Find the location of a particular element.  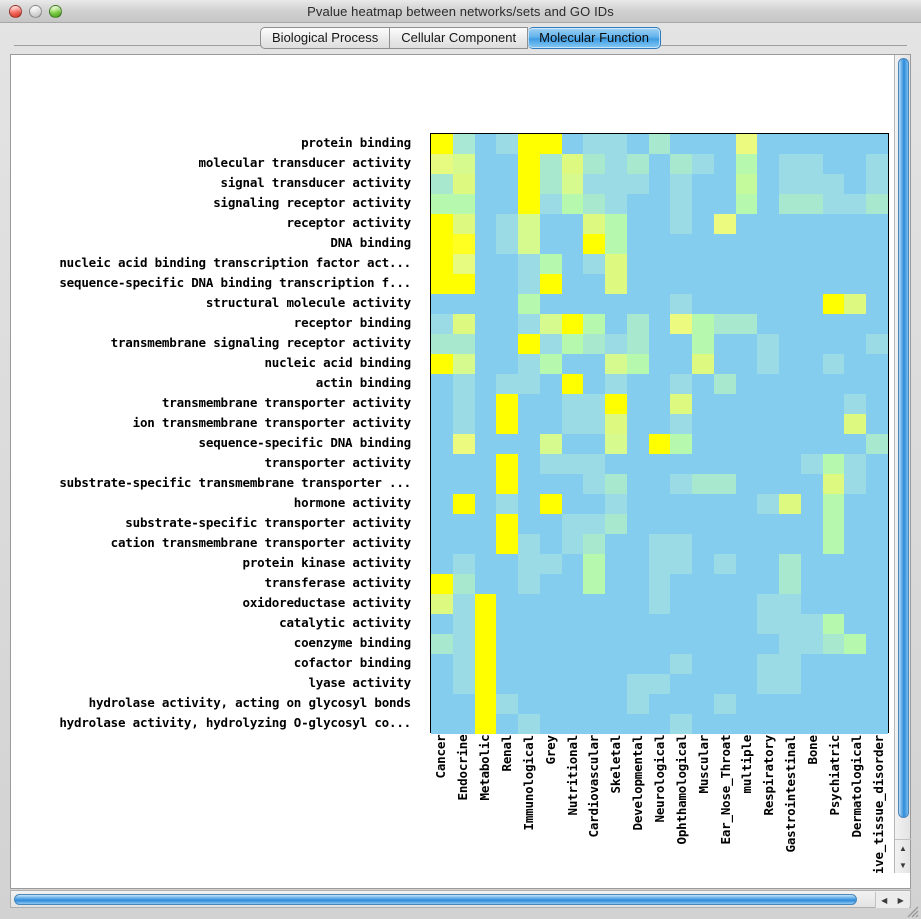

horizontal-scrollbar: ◀ ▶ is located at coordinates (460, 899).